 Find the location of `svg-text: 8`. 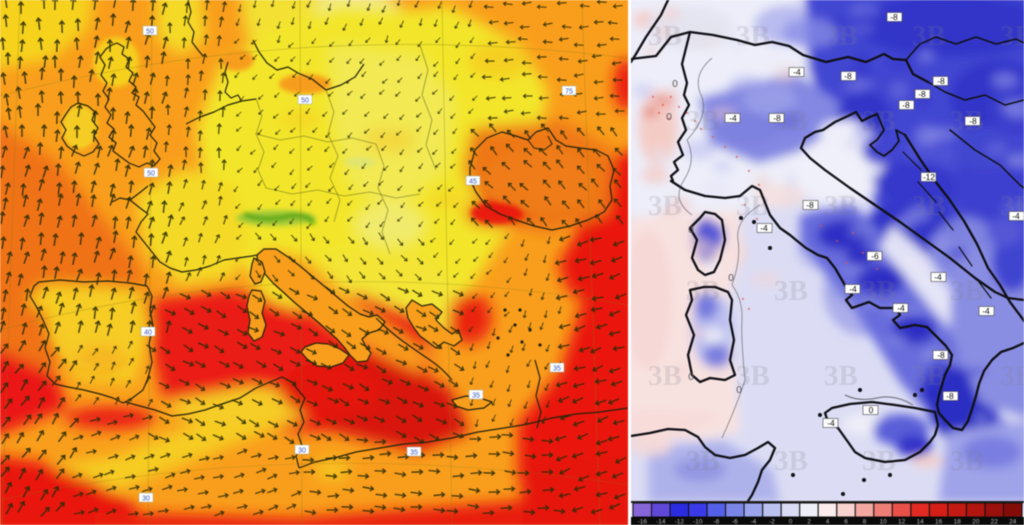

svg-text: 8 is located at coordinates (865, 522).